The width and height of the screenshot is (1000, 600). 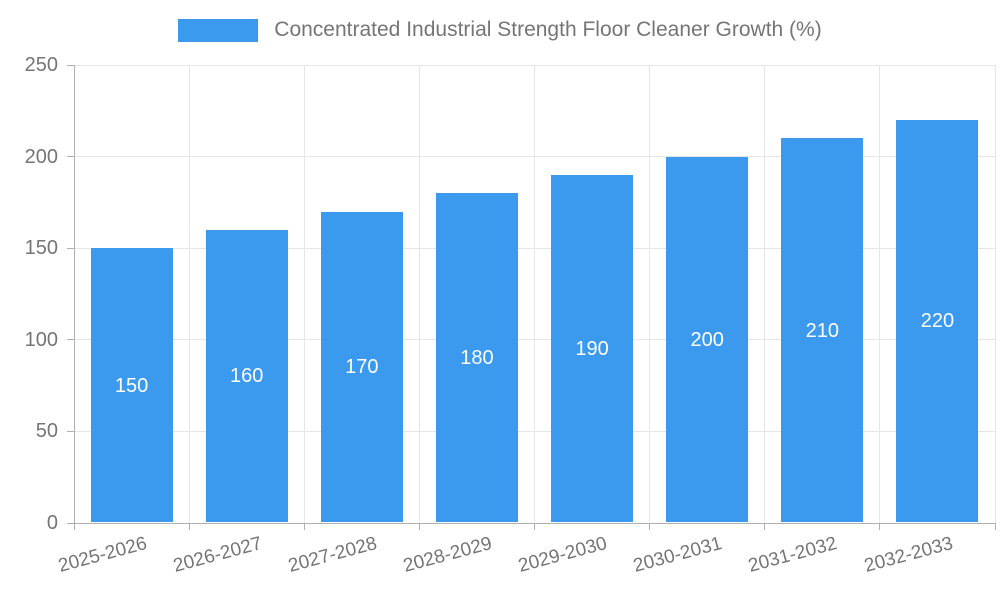 I want to click on x-axis-tick-label: 2029-2030, so click(x=563, y=555).